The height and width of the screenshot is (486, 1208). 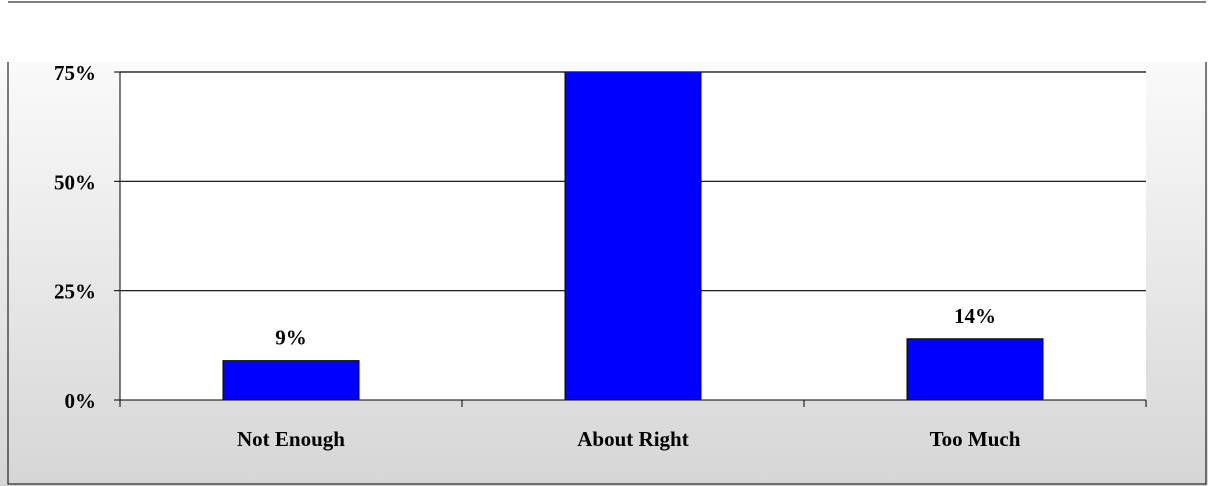 I want to click on top-crop-strip, so click(x=604, y=31).